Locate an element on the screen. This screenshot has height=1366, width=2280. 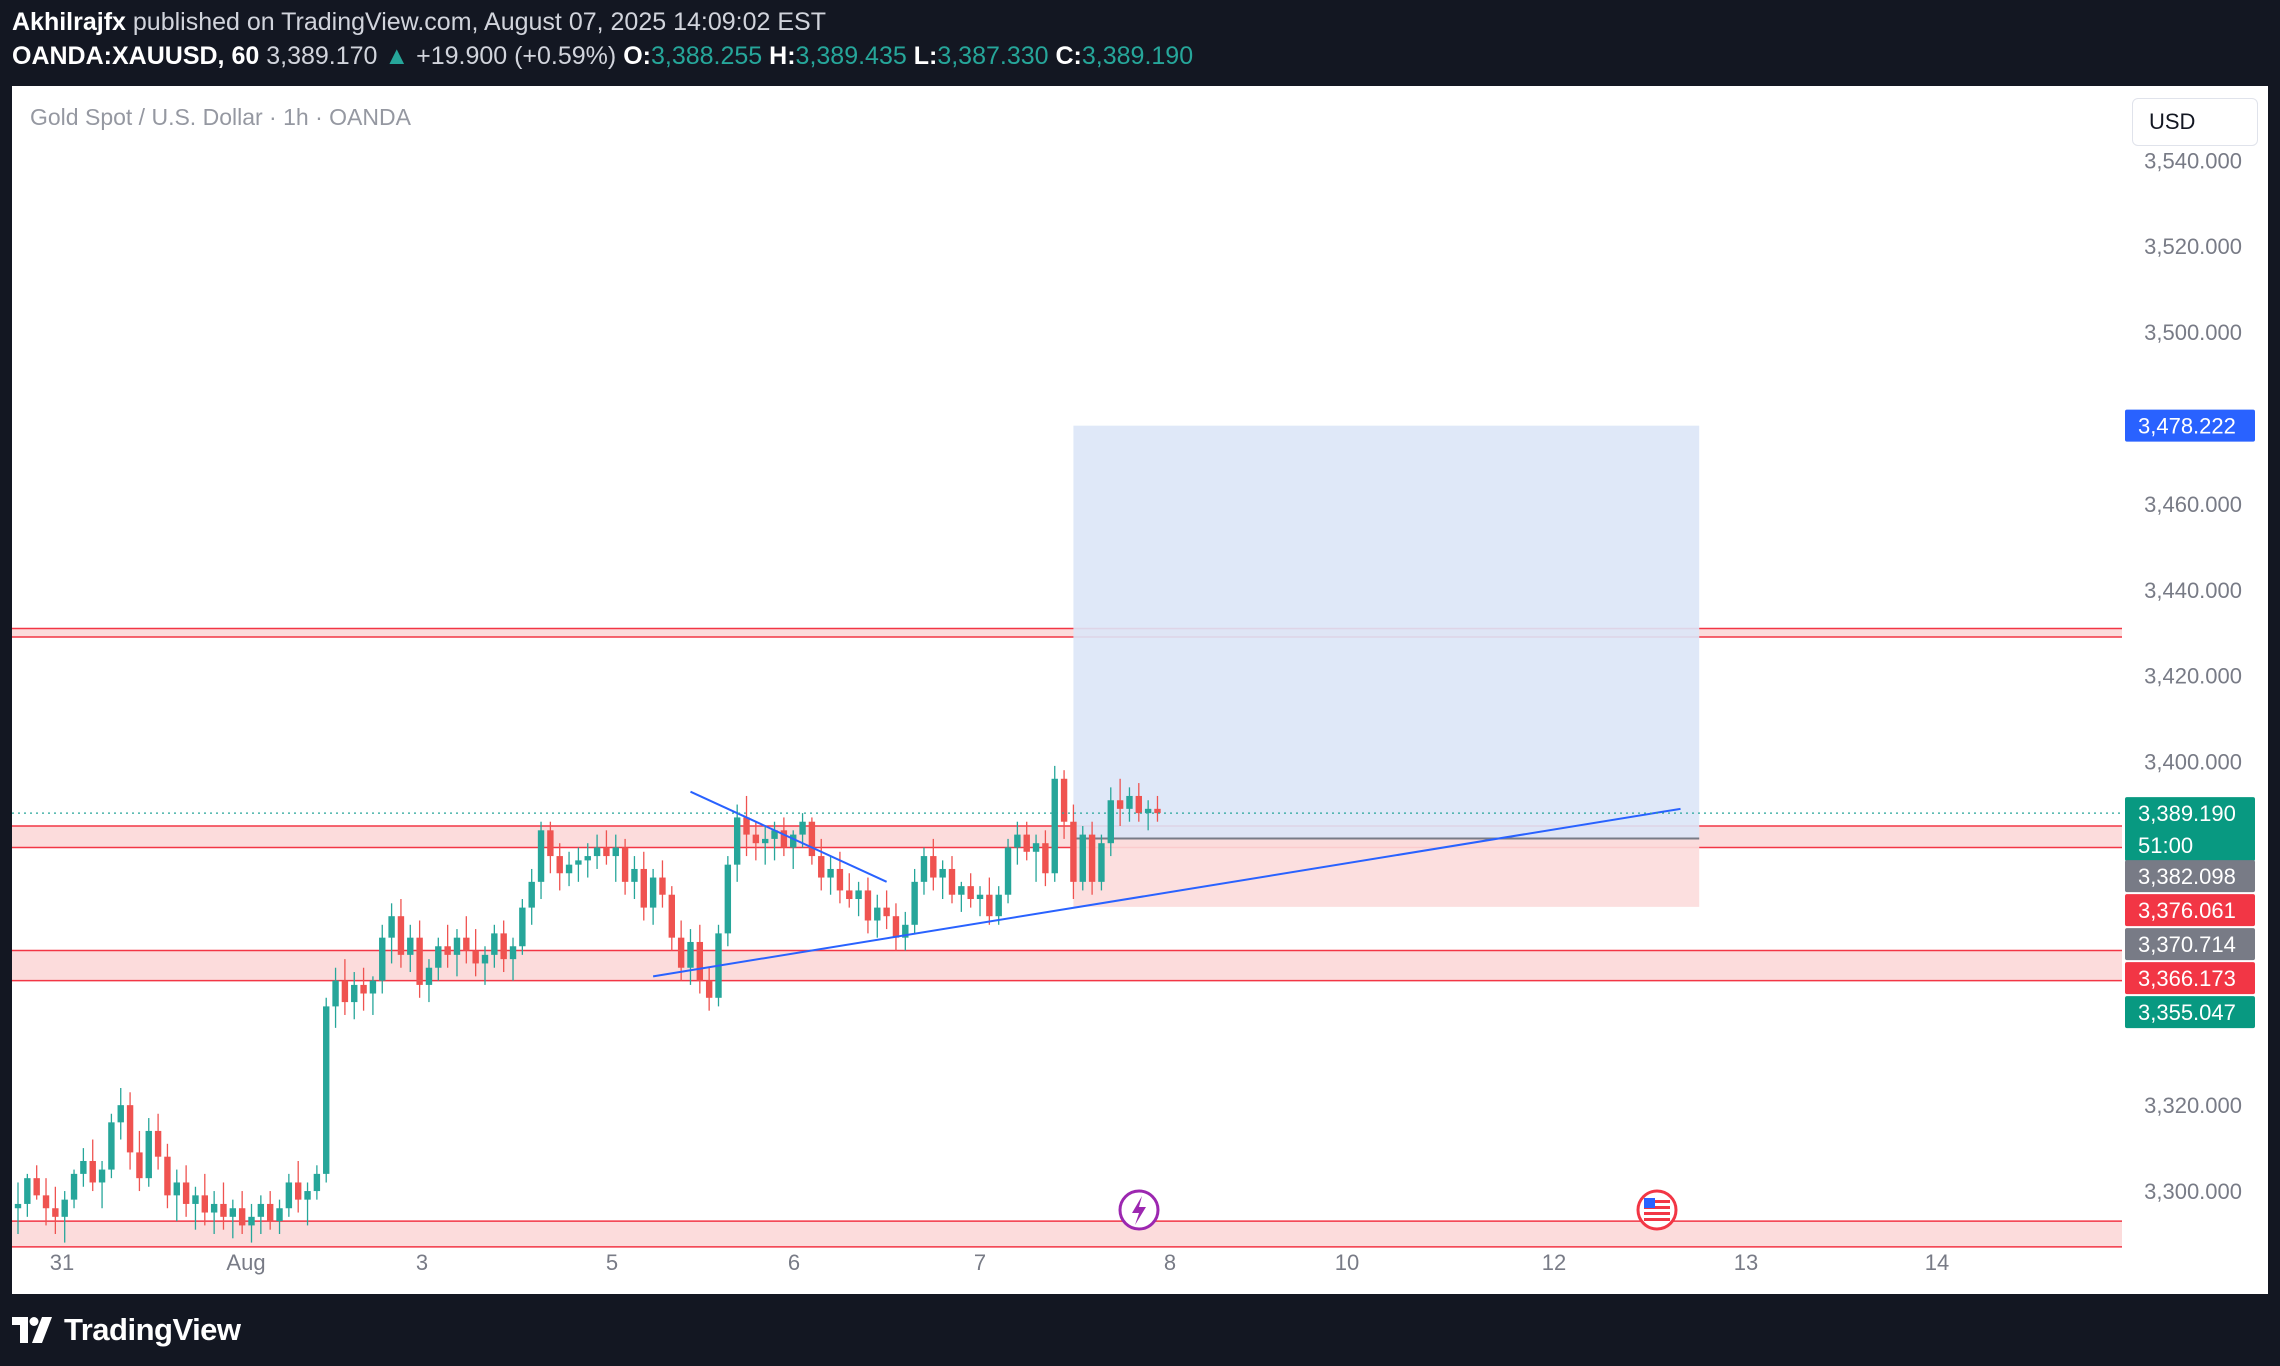
y-tick-label-2: 3,400.000 is located at coordinates (2193, 762).